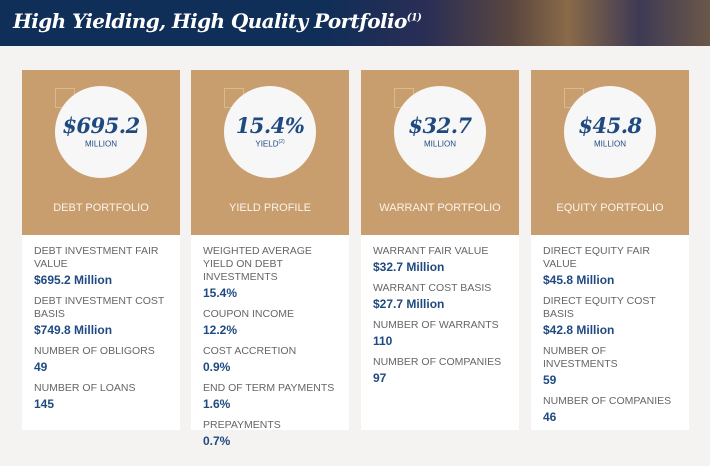 The image size is (710, 466). Describe the element at coordinates (409, 267) in the screenshot. I see `metric-value: $32.7 Million` at that location.